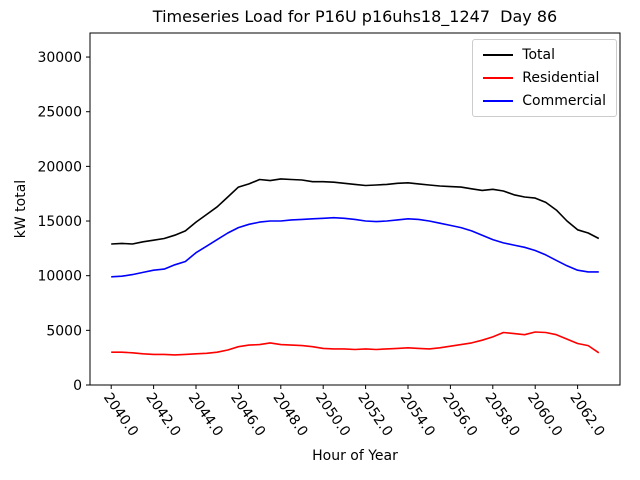 The width and height of the screenshot is (640, 480). I want to click on svg-text: 25000, so click(59, 113).